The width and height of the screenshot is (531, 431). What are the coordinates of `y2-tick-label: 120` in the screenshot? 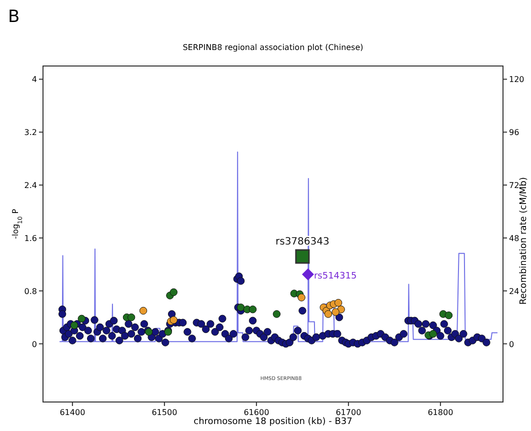 It's located at (516, 79).